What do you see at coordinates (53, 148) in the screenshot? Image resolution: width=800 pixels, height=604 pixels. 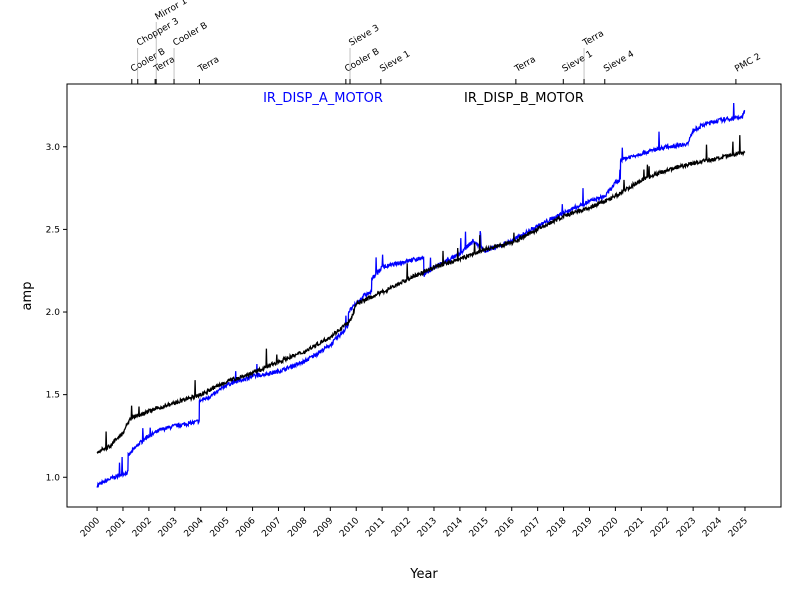 I see `y-tick-label: 3.0` at bounding box center [53, 148].